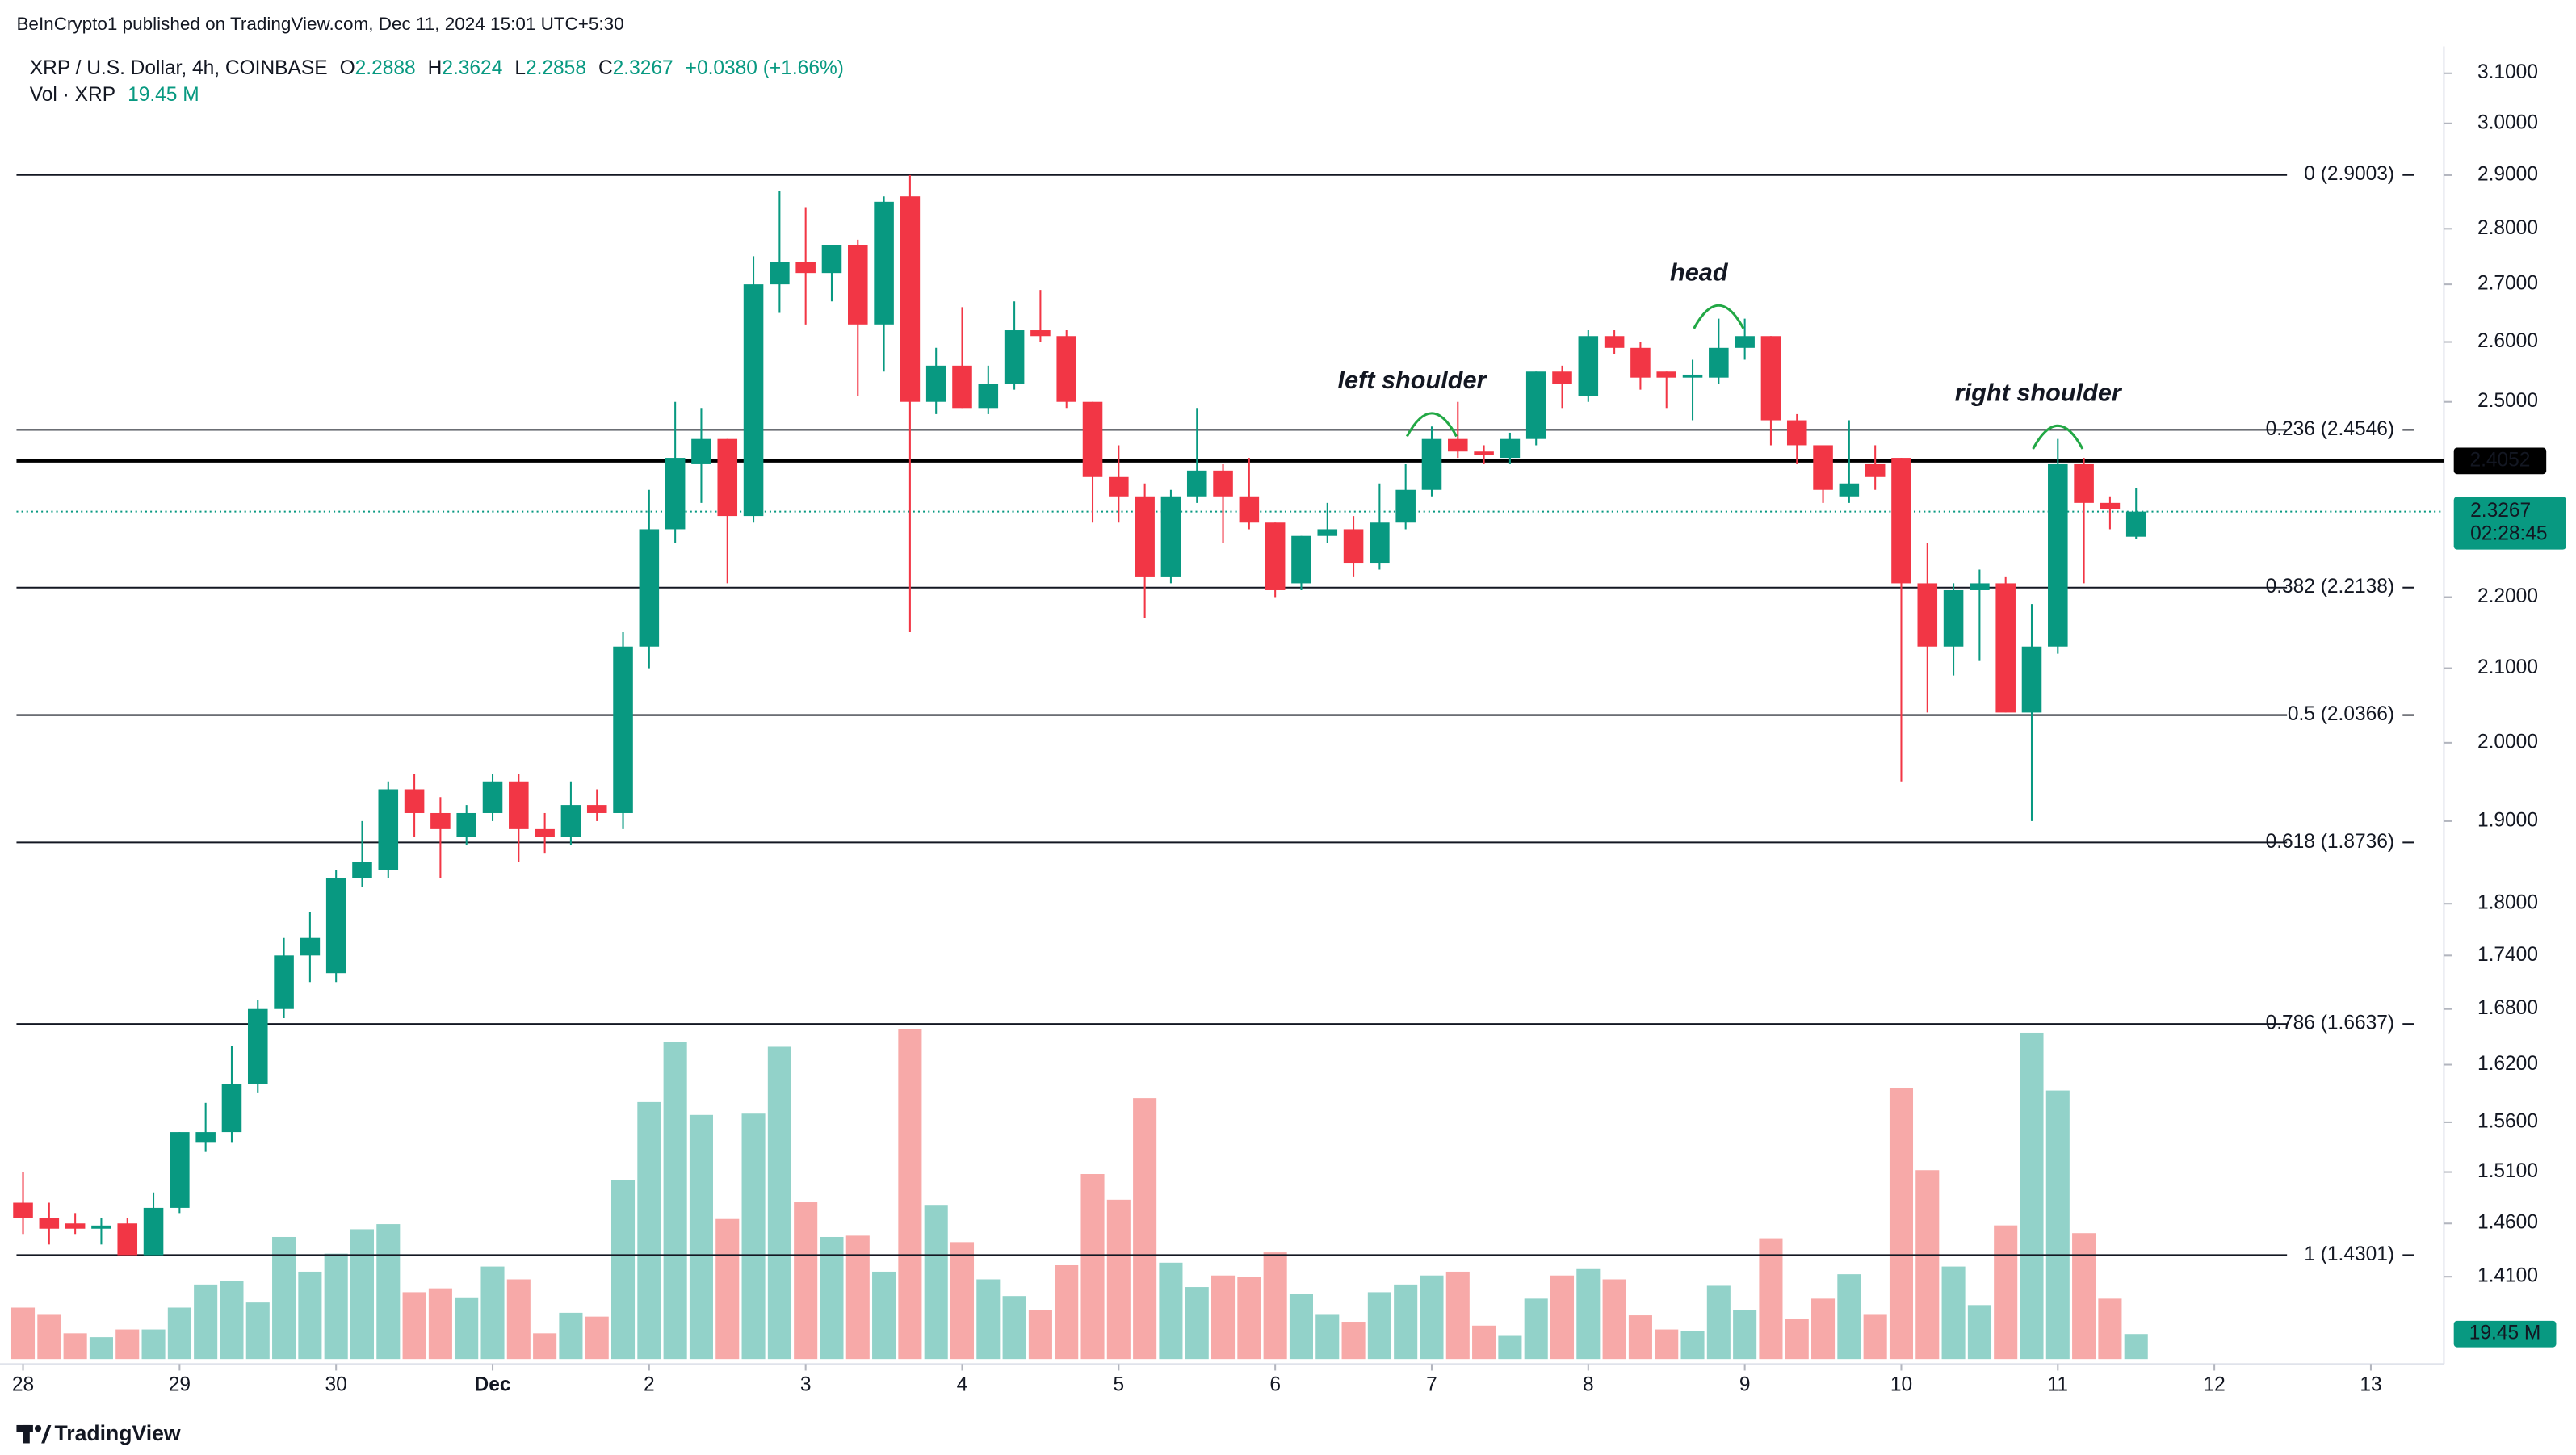  What do you see at coordinates (163, 95) in the screenshot?
I see `volume-value: 19.45 M` at bounding box center [163, 95].